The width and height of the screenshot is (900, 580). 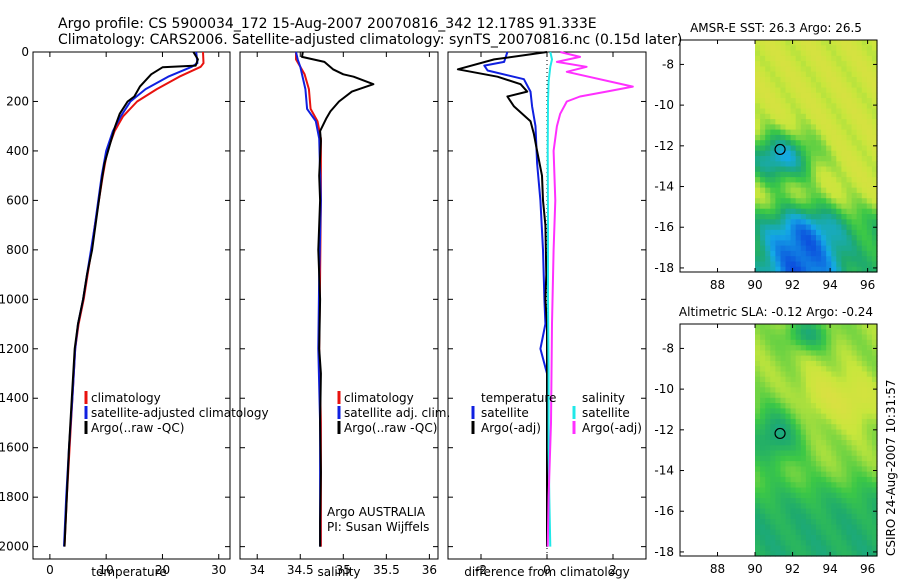 I want to click on sst-map-xtick-label: 90, so click(x=754, y=285).